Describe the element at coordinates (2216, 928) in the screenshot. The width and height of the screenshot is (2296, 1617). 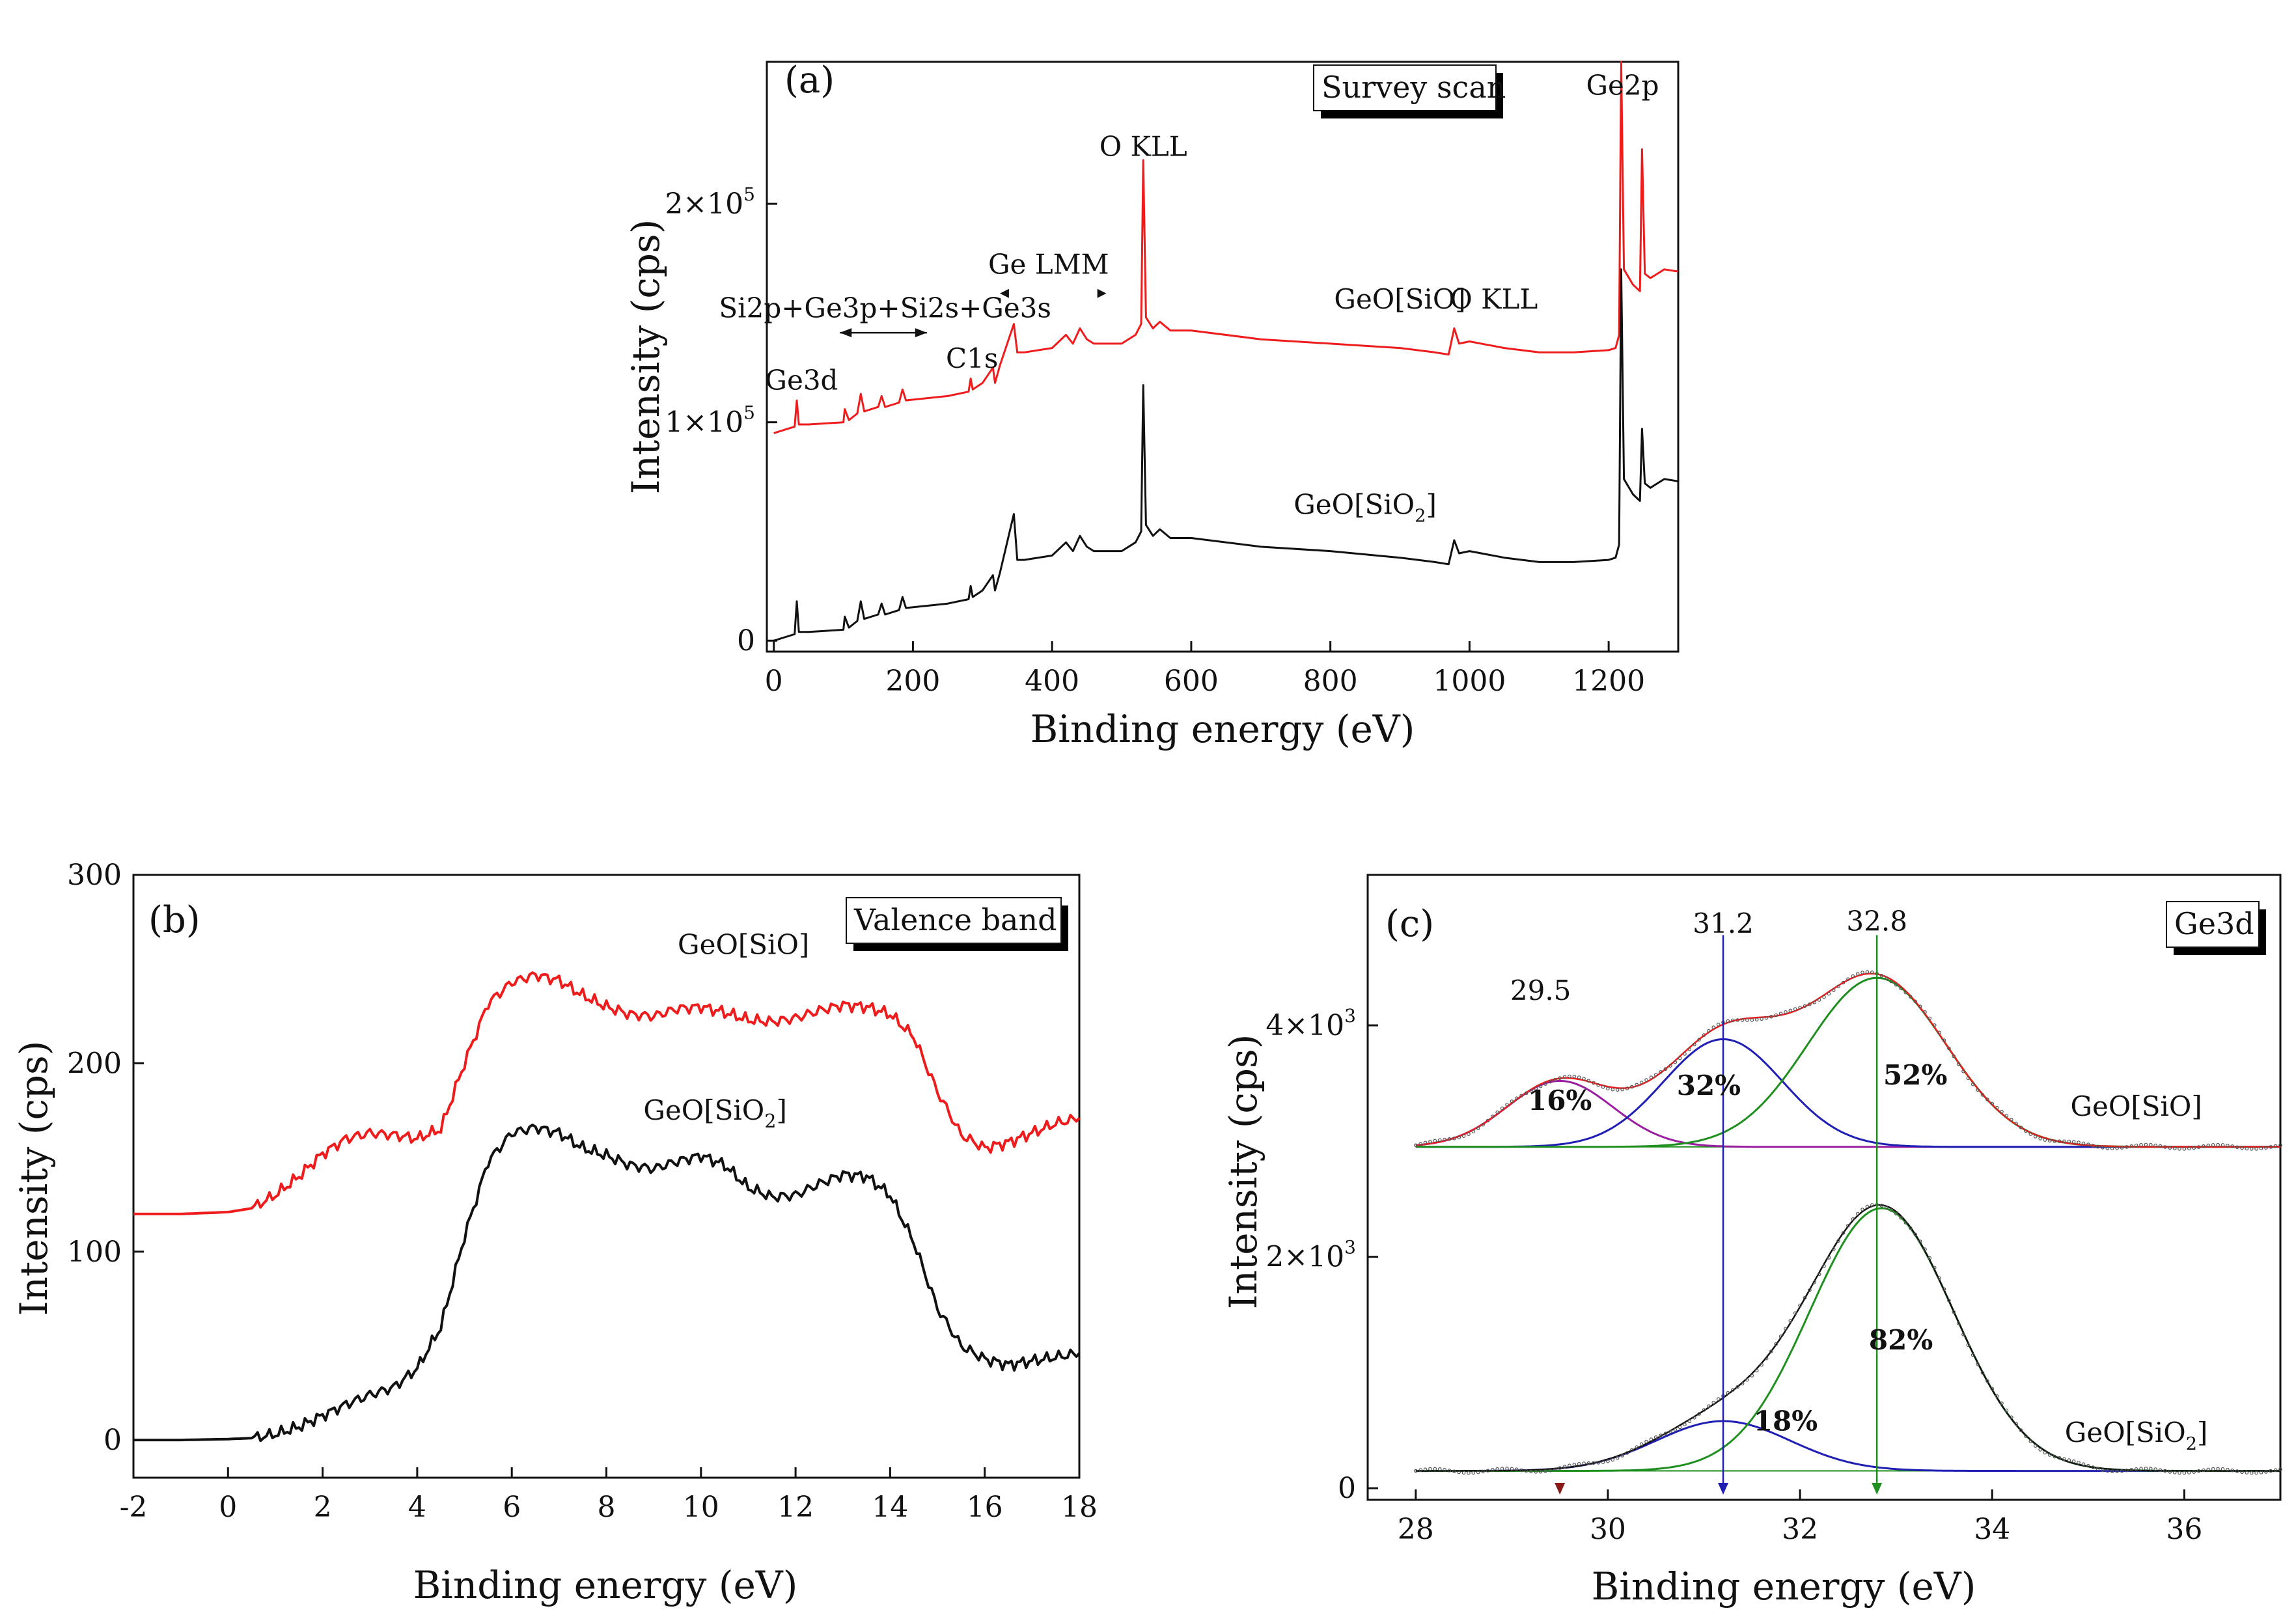
I see `legend-box-c: Ge3d` at that location.